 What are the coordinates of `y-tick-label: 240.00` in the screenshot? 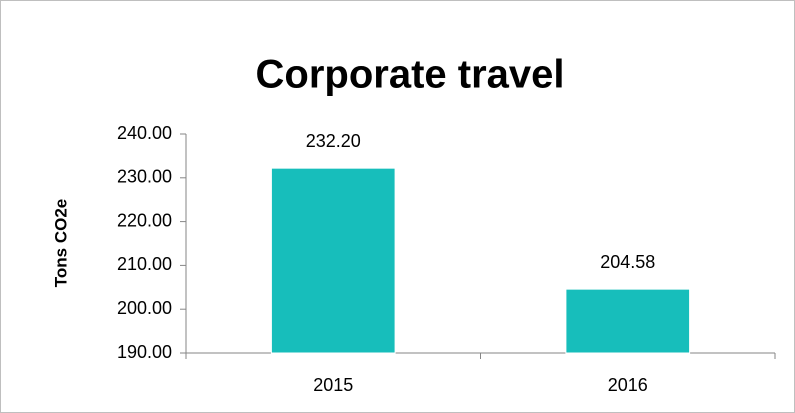 It's located at (144, 133).